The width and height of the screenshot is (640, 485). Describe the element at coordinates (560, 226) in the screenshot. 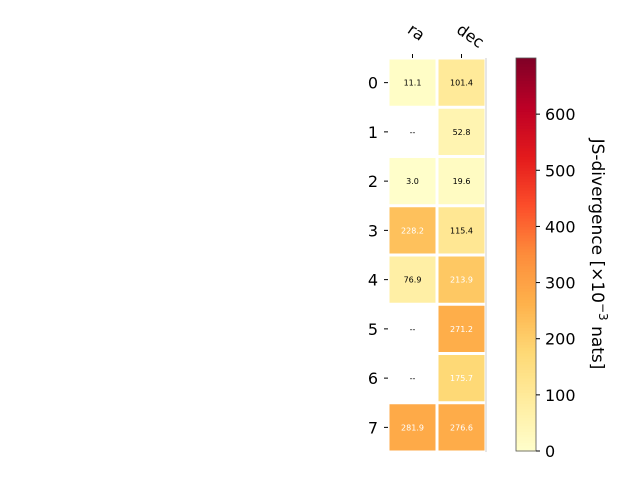

I see `colorbar-tick-label: 400` at that location.